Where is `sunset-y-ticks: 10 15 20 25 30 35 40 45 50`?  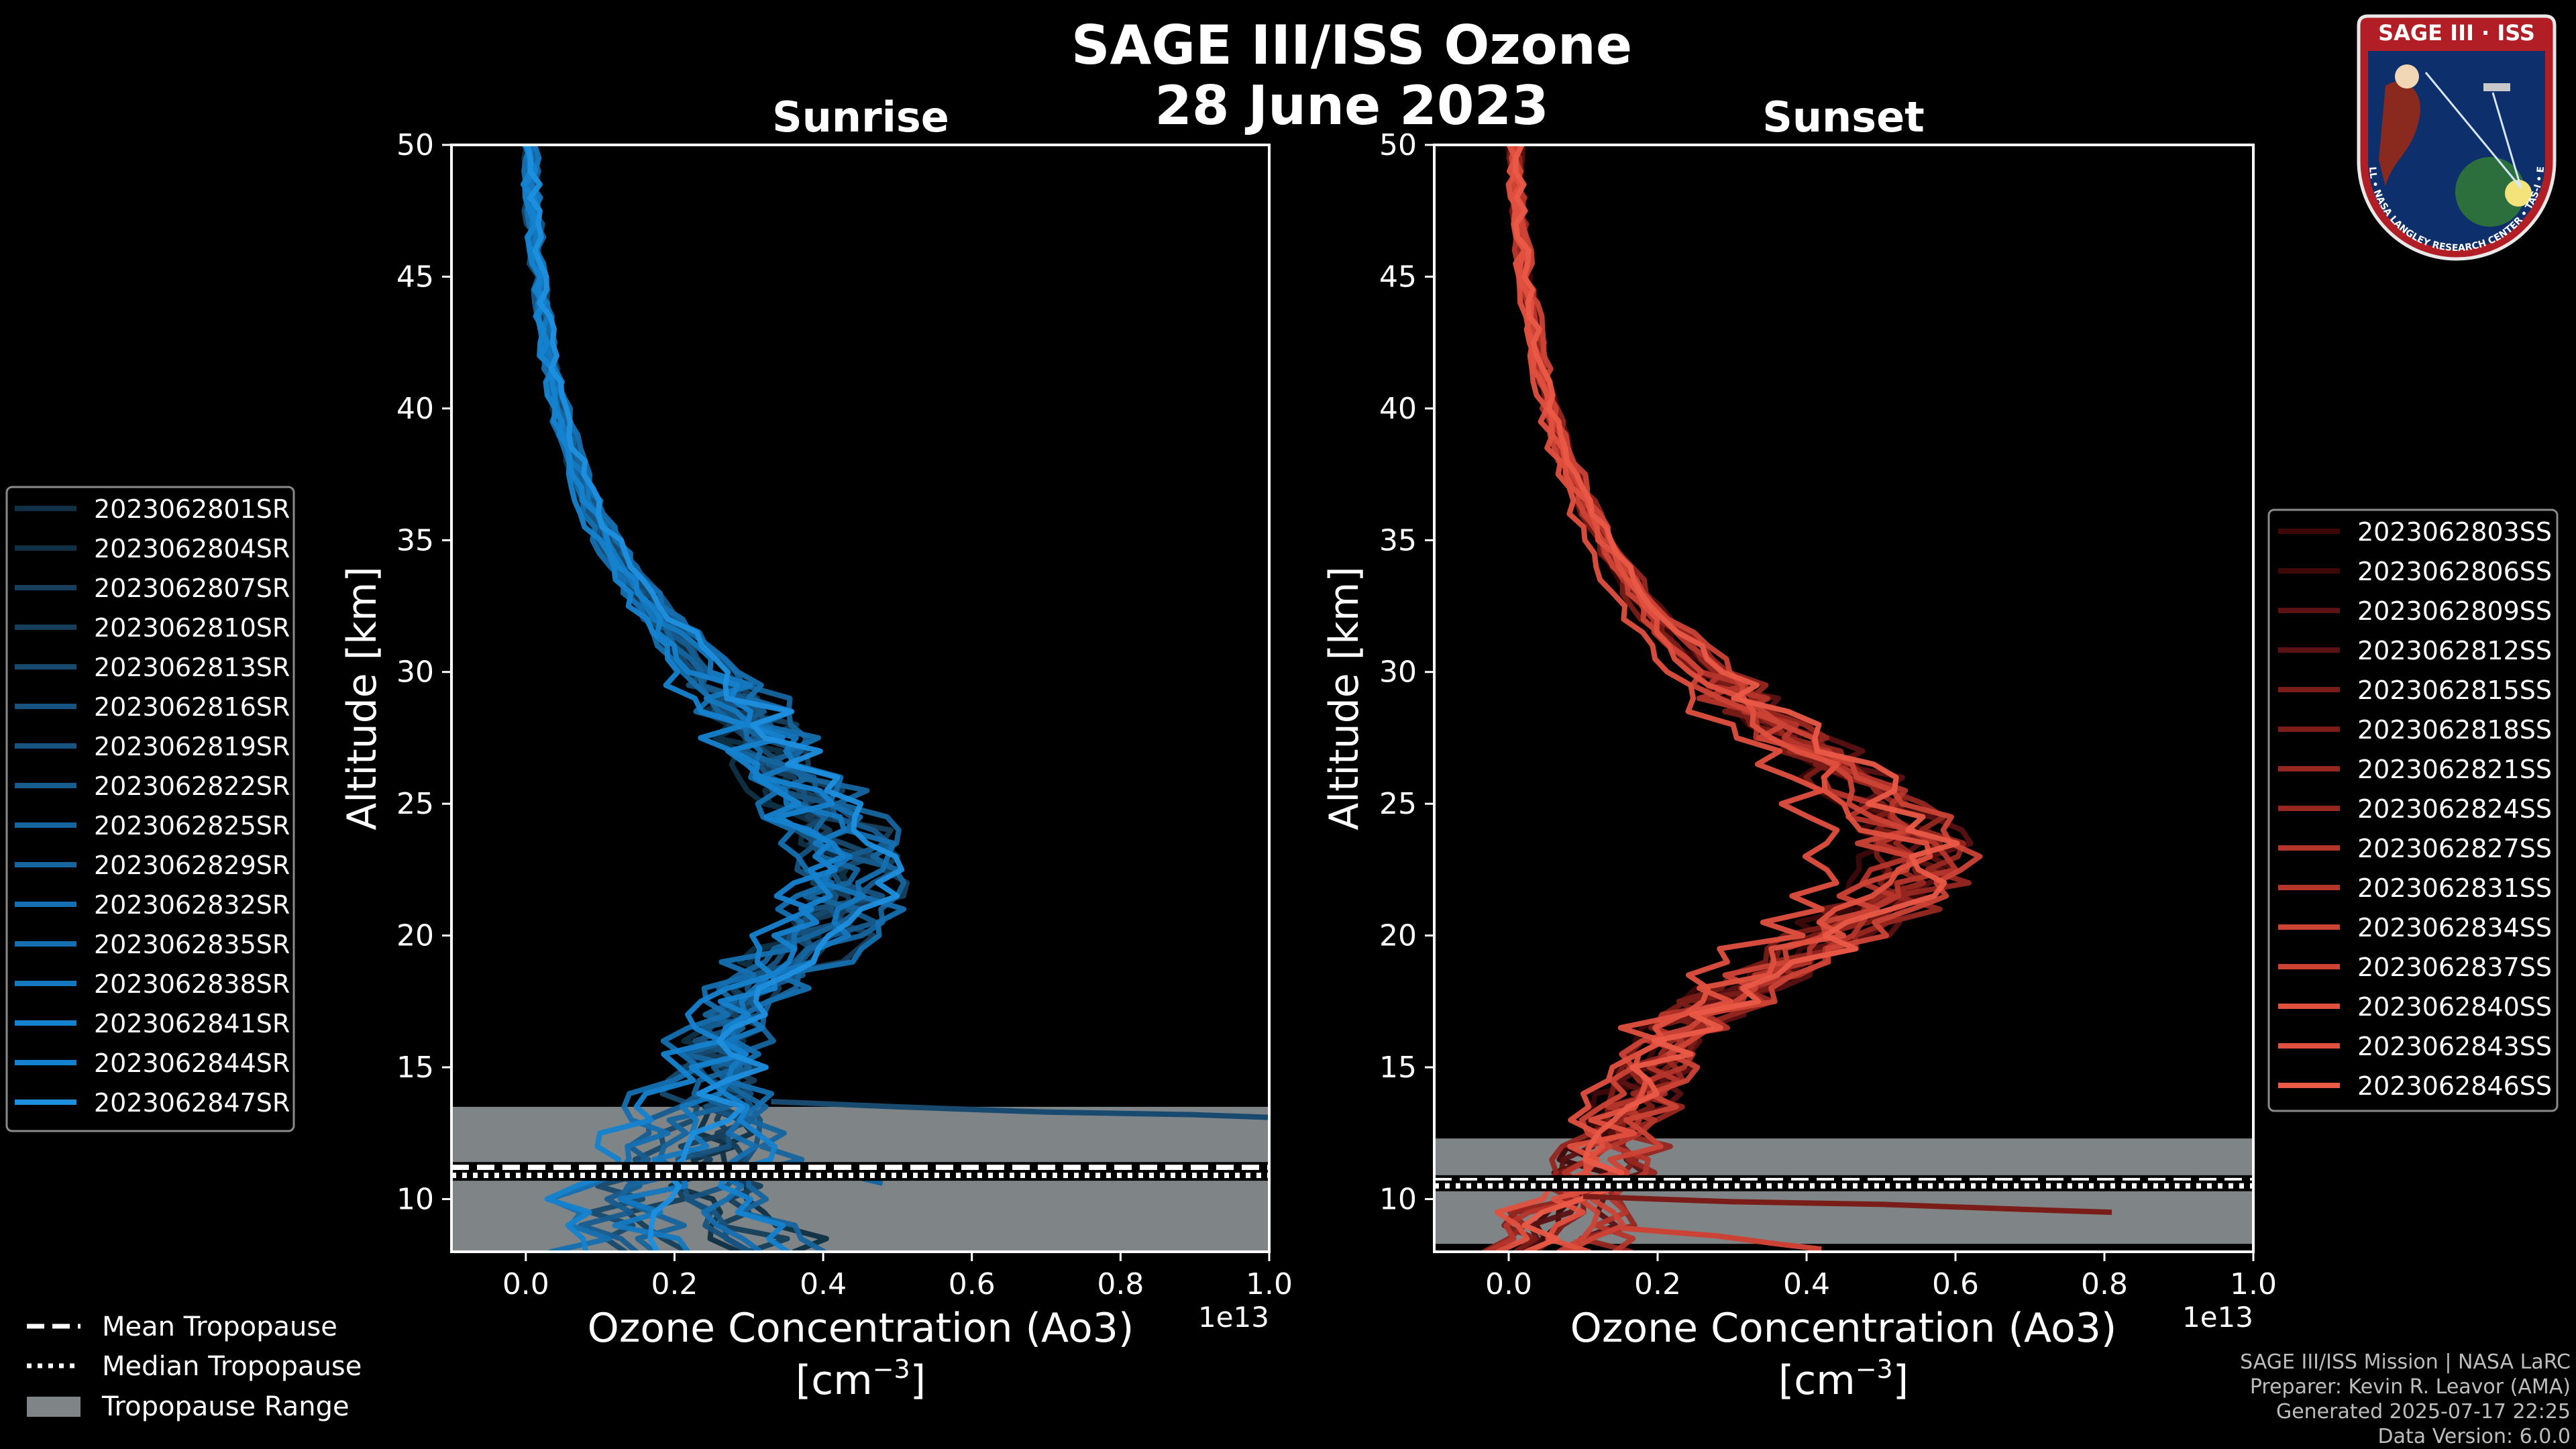
sunset-y-ticks: 10 15 20 25 30 35 40 45 50 is located at coordinates (1406, 672).